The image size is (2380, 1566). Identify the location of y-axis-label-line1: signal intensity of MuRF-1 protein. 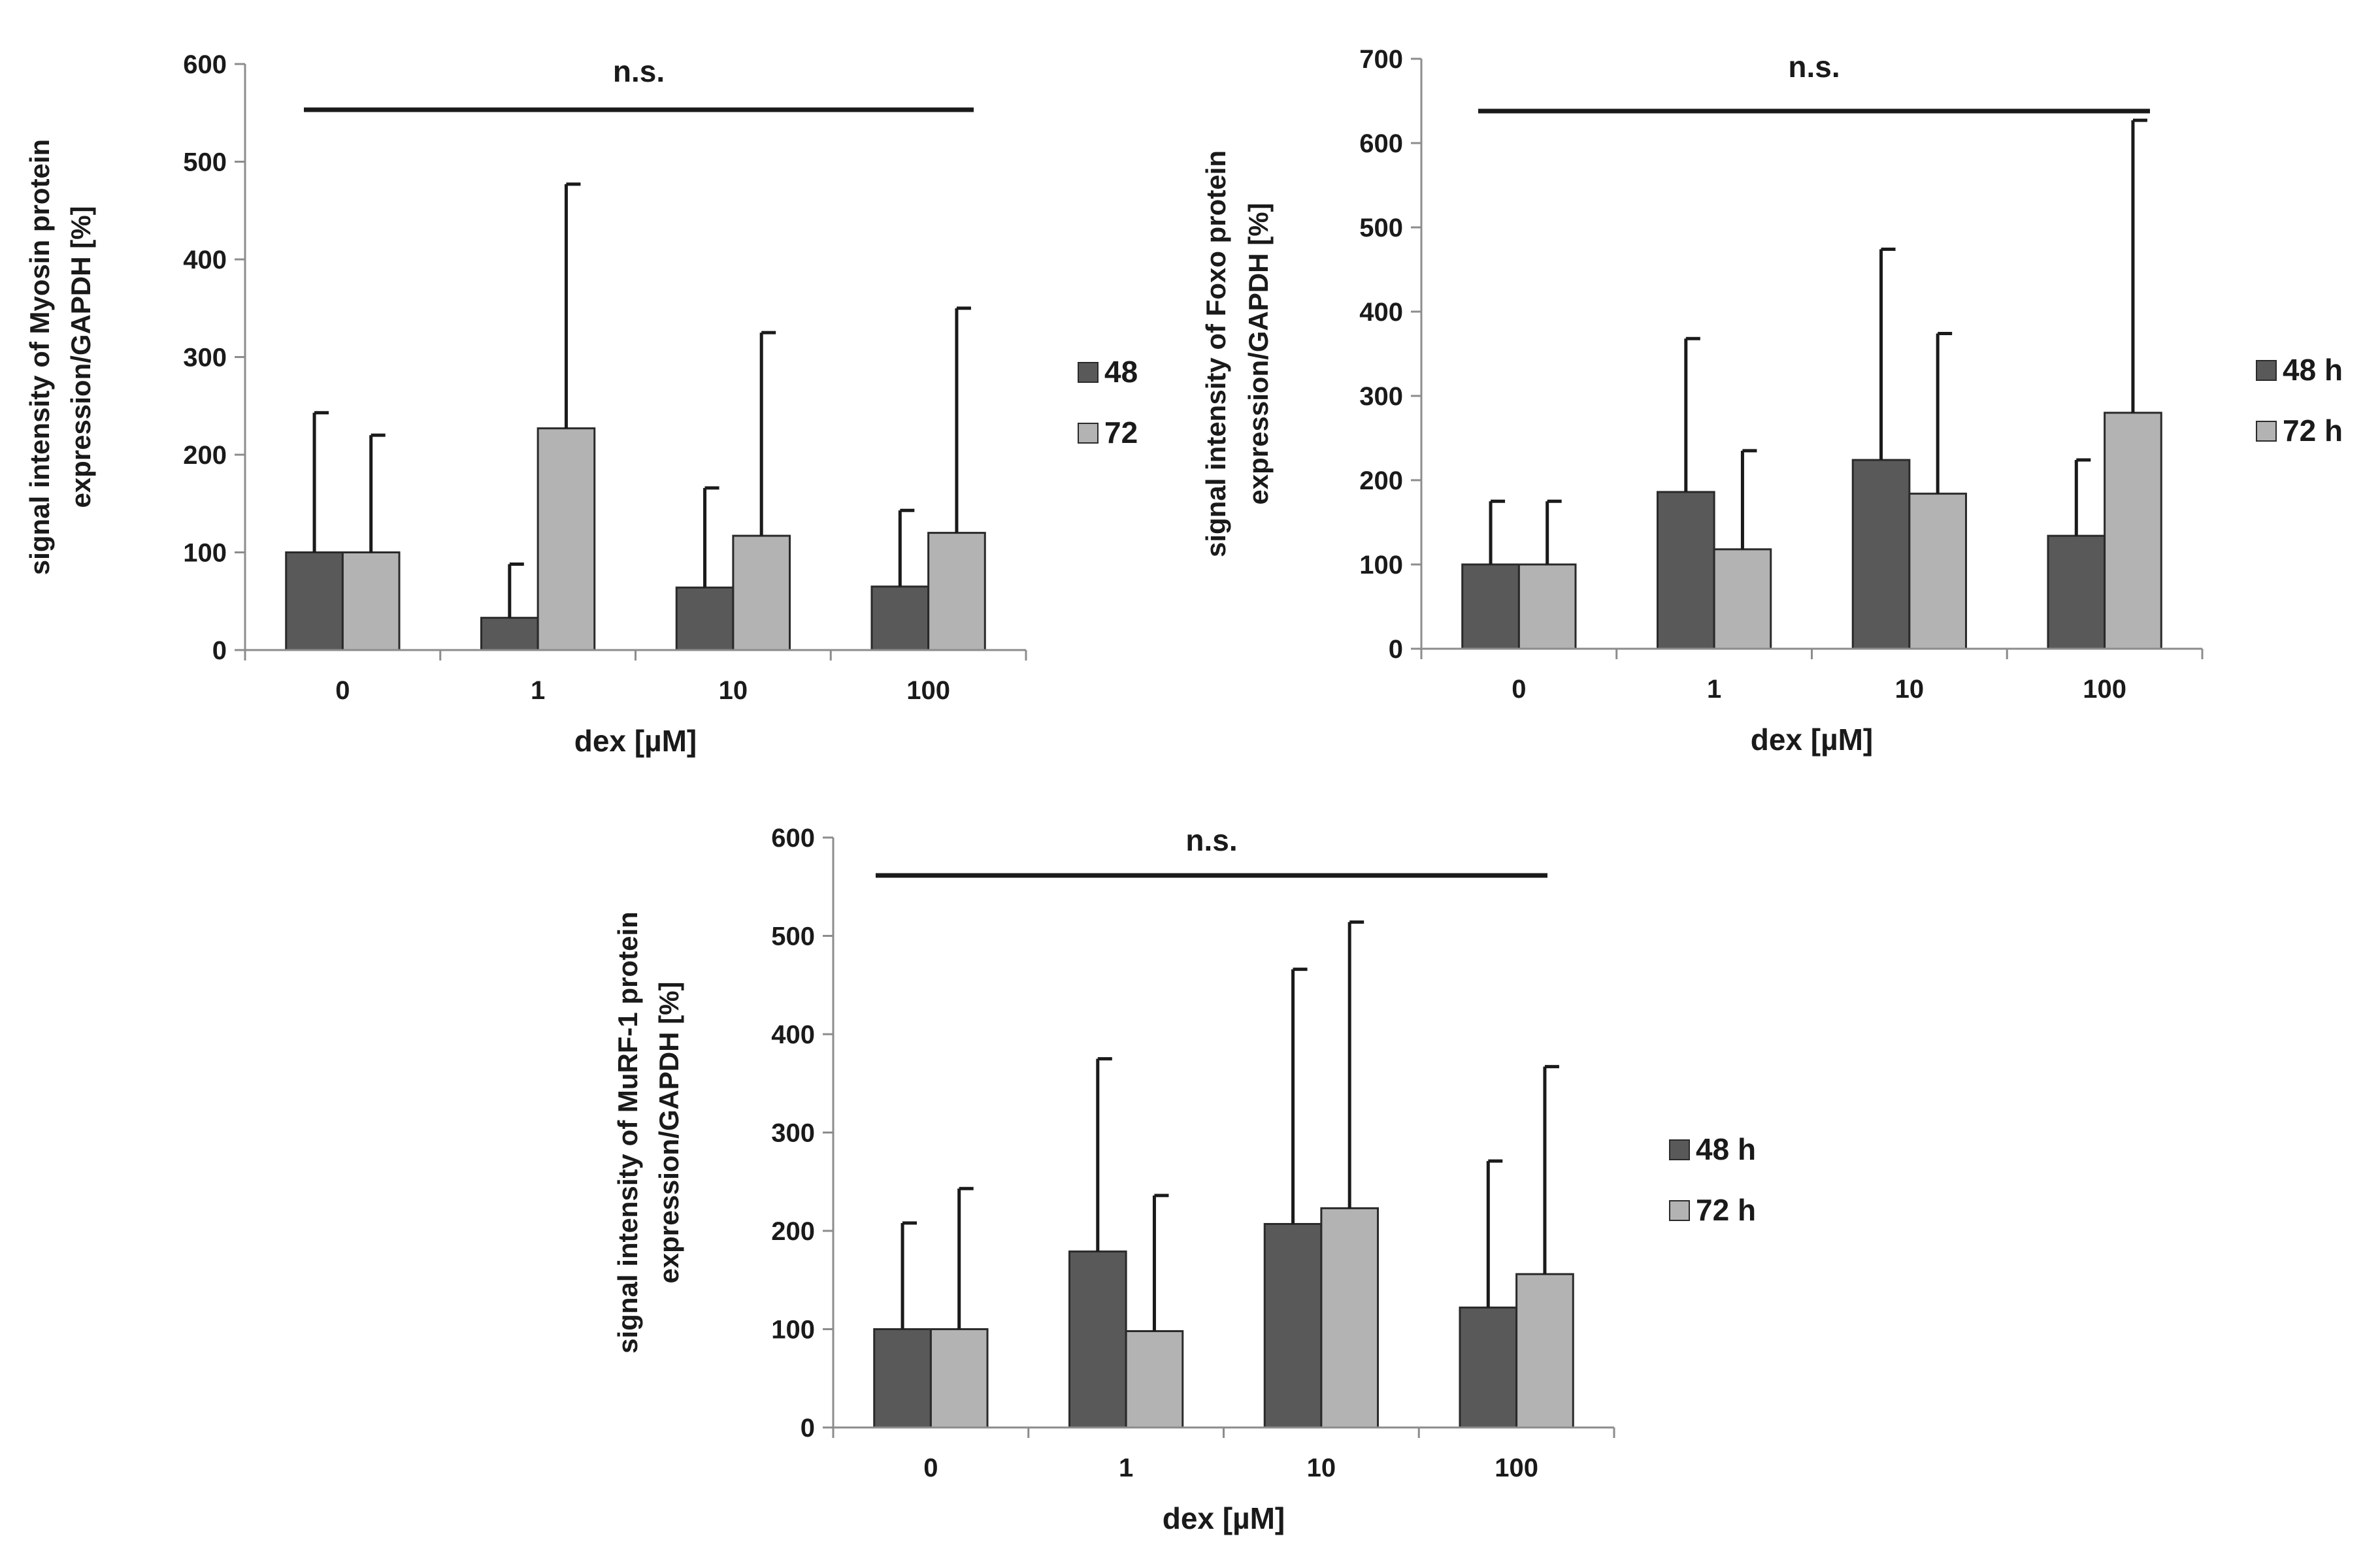
(627, 1132).